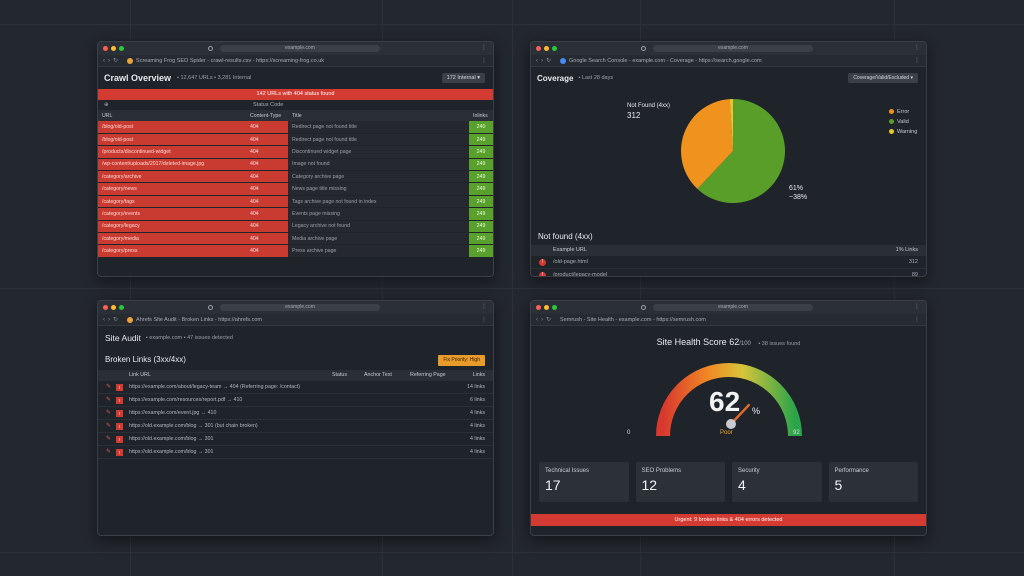 Image resolution: width=1024 pixels, height=576 pixels. I want to click on broken-link-url: https://example.com/event.jpg → 410, so click(173, 413).